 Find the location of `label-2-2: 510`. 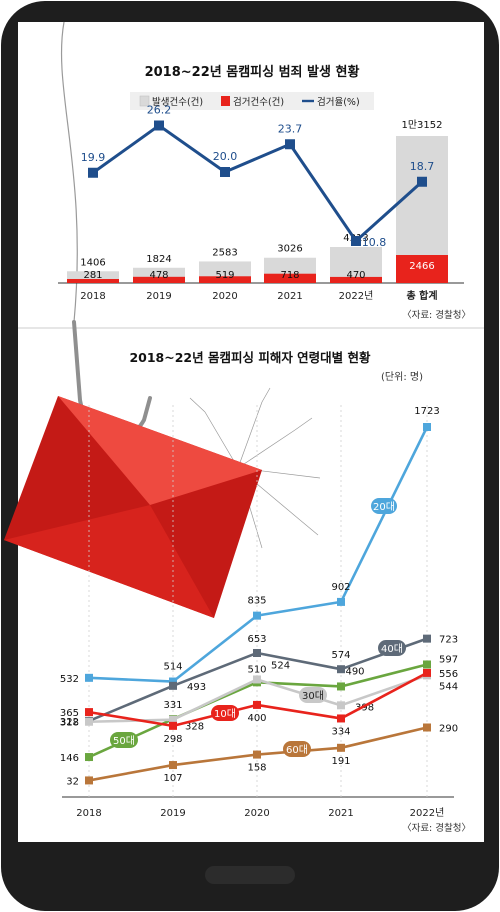

label-2-2: 510 is located at coordinates (256, 669).